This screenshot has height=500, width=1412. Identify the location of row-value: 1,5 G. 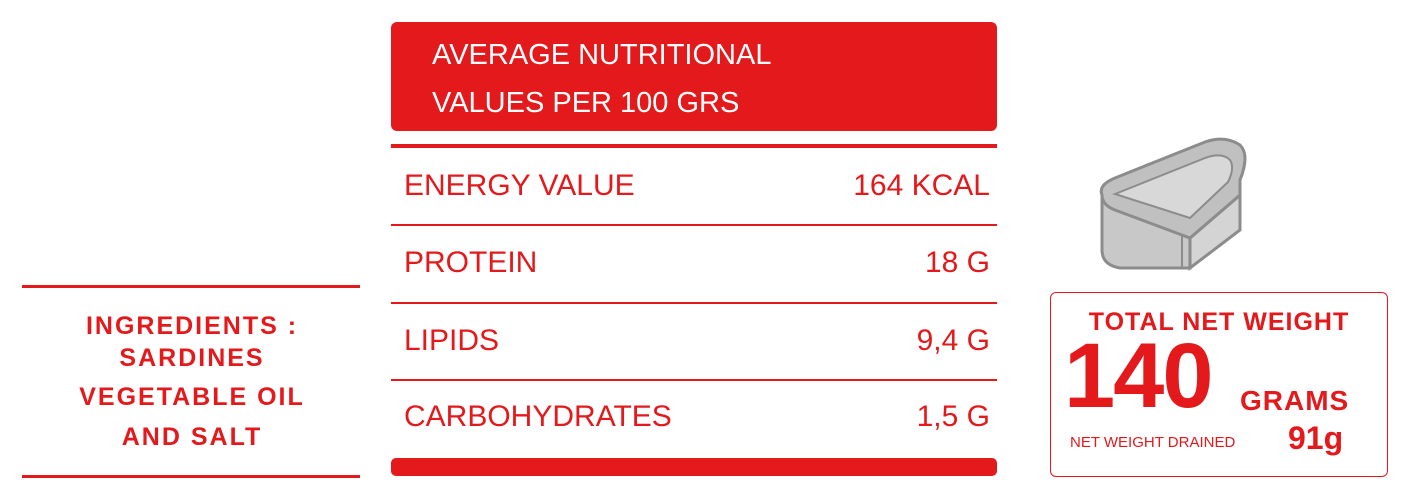
(953, 416).